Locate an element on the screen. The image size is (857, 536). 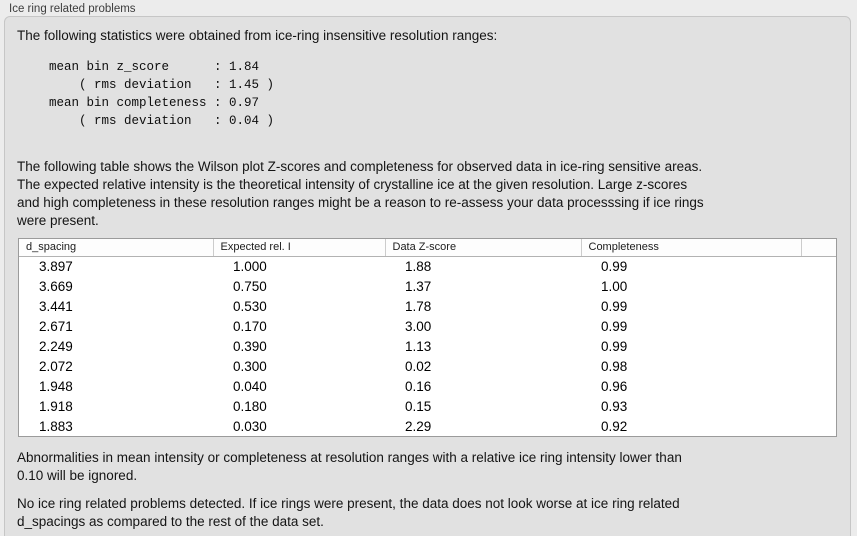
table-cell: 0.040 is located at coordinates (250, 386).